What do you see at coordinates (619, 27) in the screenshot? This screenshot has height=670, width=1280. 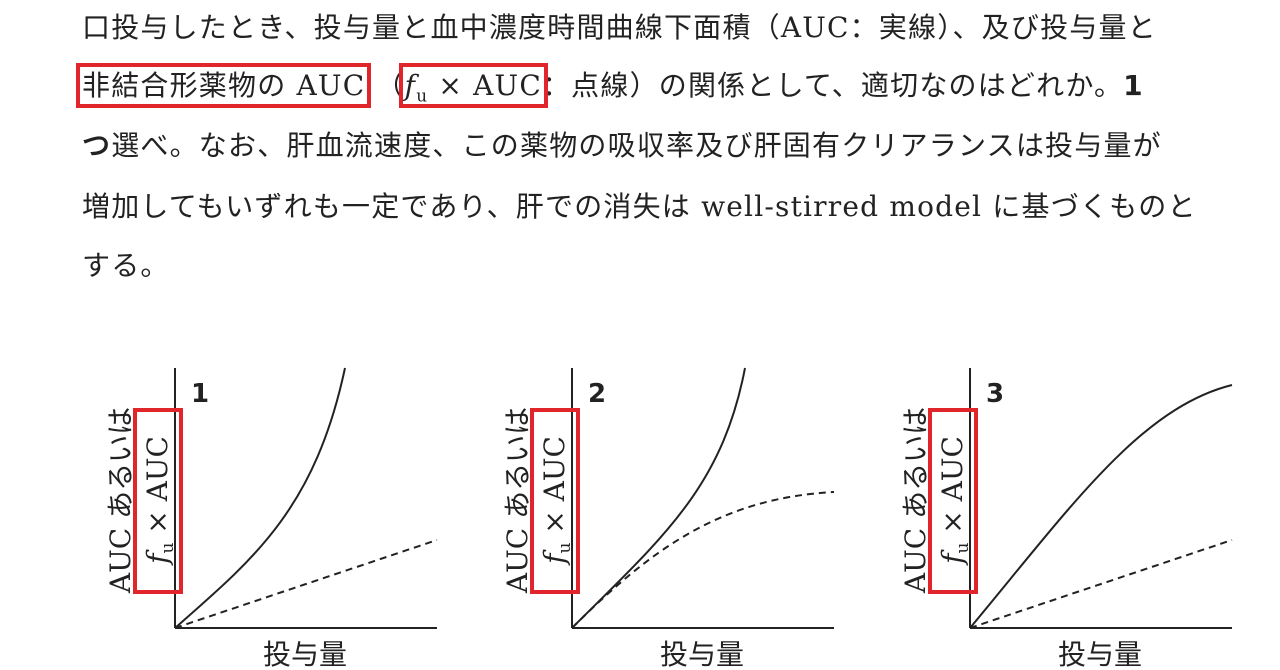 I see `question-line: 口投与したとき、投与量と血中濃度時間曲線下面積（AUC：実線）、及び投与量と` at bounding box center [619, 27].